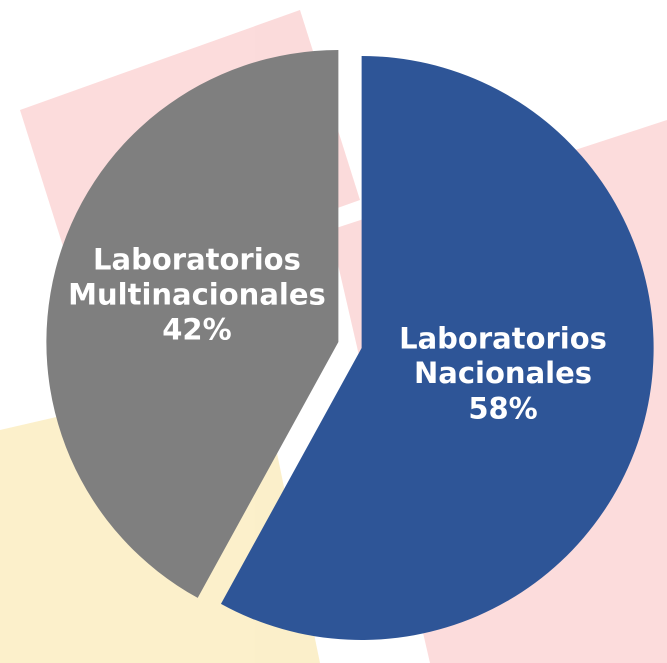 Image resolution: width=667 pixels, height=663 pixels. Describe the element at coordinates (503, 355) in the screenshot. I see `category-label: Laboratorios Nacionales` at that location.